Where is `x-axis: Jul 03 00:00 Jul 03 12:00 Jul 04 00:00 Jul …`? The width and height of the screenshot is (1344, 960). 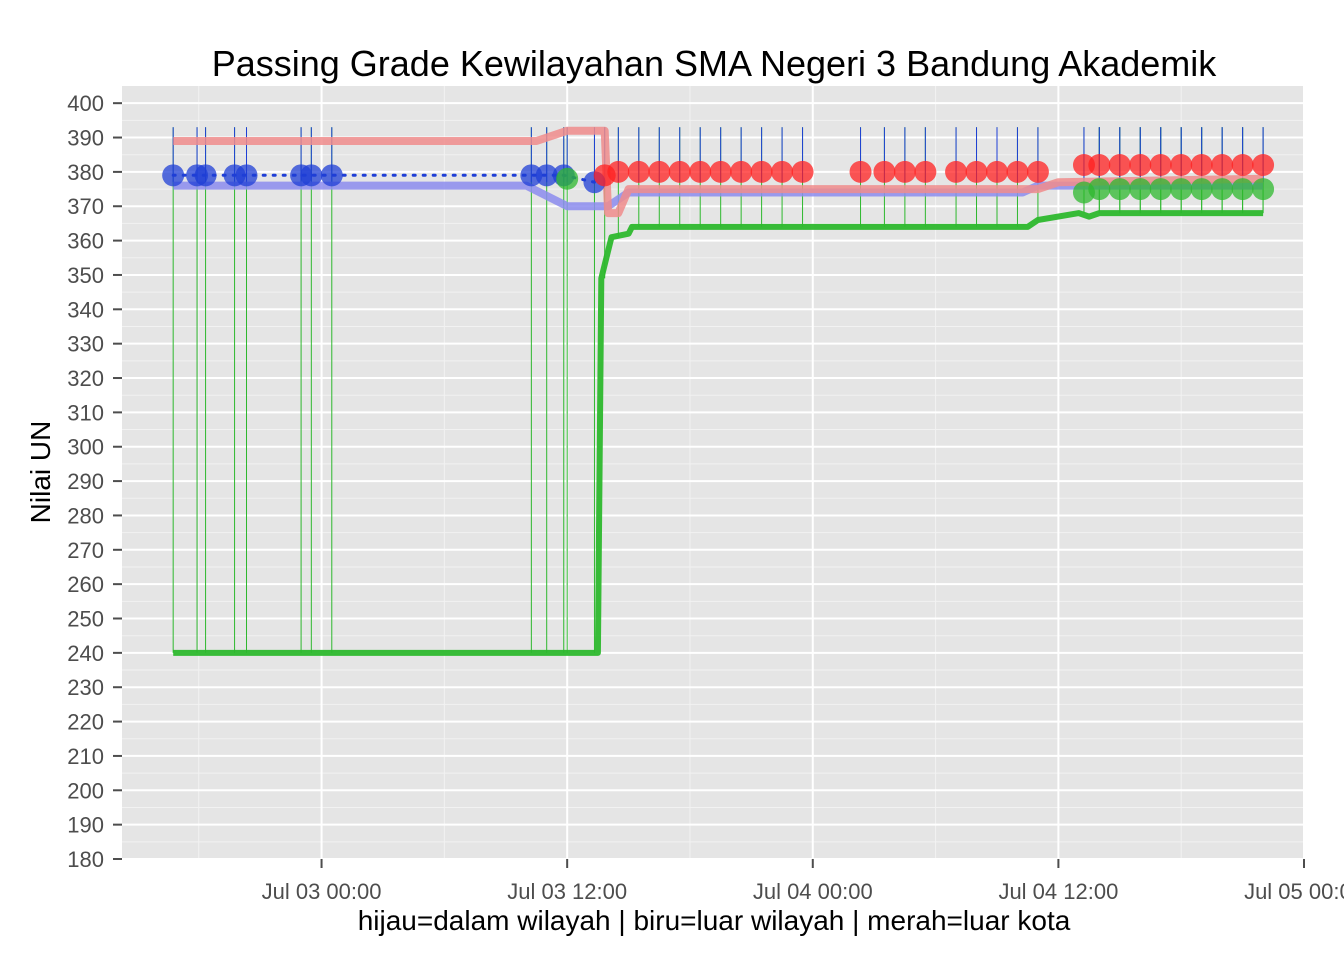
x-axis: Jul 03 00:00 Jul 03 12:00 Jul 04 00:00 Jul … is located at coordinates (803, 881).